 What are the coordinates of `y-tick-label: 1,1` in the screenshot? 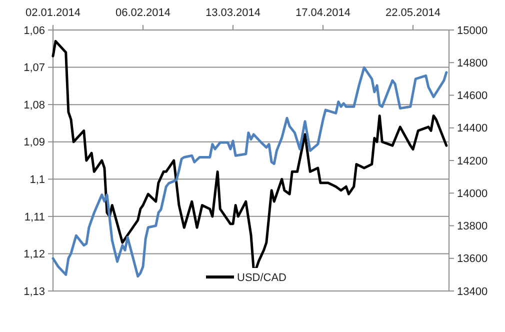 It's located at (37, 180).